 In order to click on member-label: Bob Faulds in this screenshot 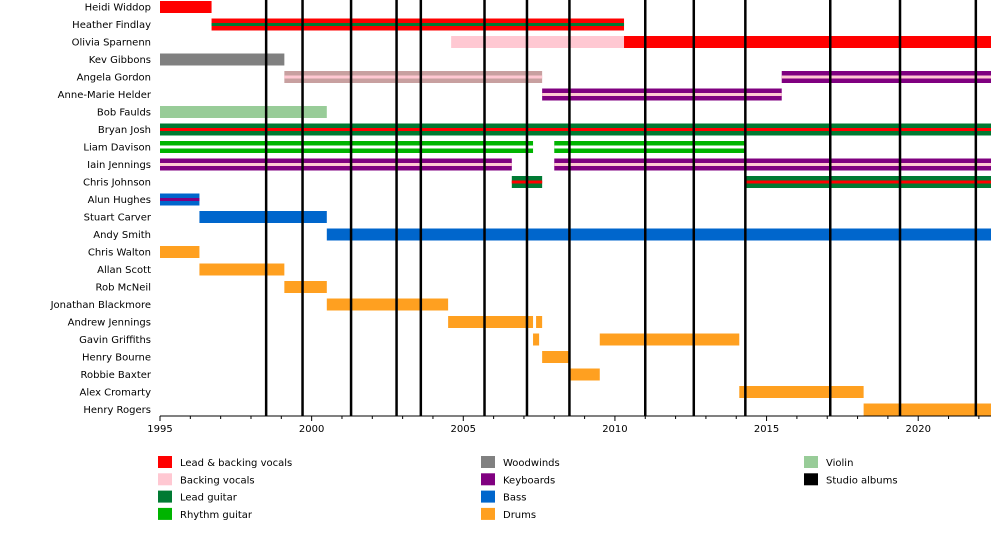, I will do `click(124, 113)`.